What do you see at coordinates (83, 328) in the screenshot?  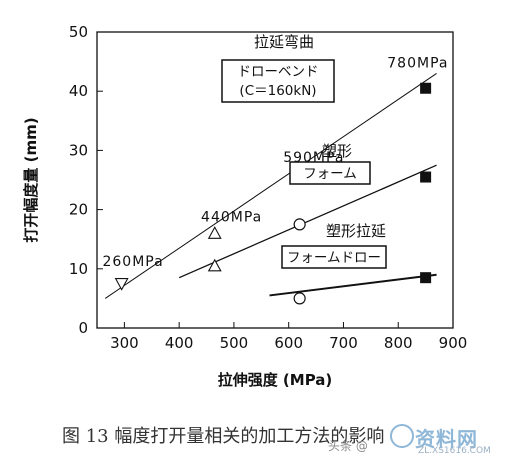 I see `y-tick-label: 0` at bounding box center [83, 328].